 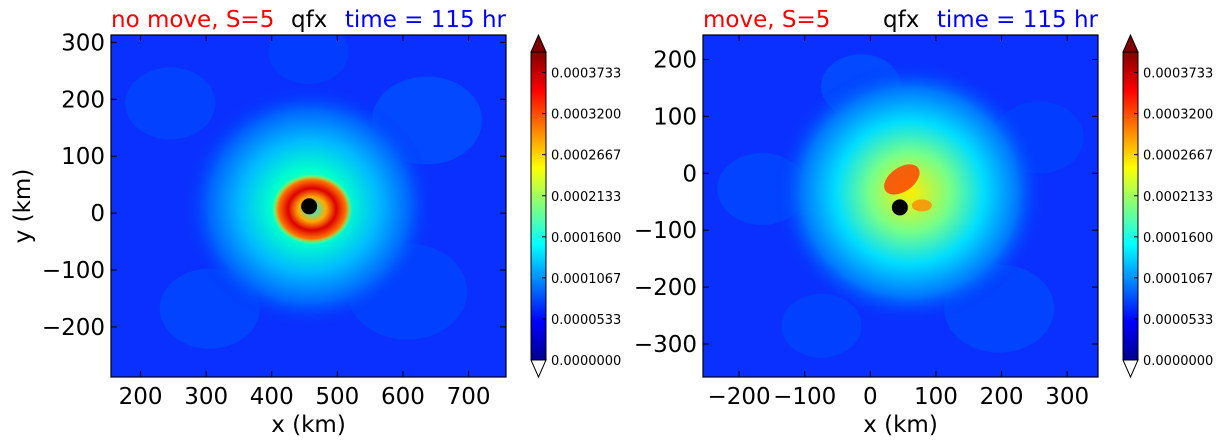 What do you see at coordinates (403, 397) in the screenshot?
I see `x-tick-label: 600` at bounding box center [403, 397].